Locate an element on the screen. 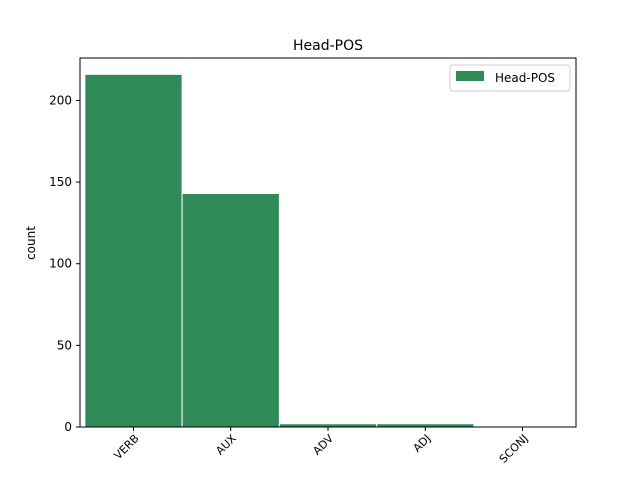 The width and height of the screenshot is (640, 484). bar-verb is located at coordinates (133, 250).